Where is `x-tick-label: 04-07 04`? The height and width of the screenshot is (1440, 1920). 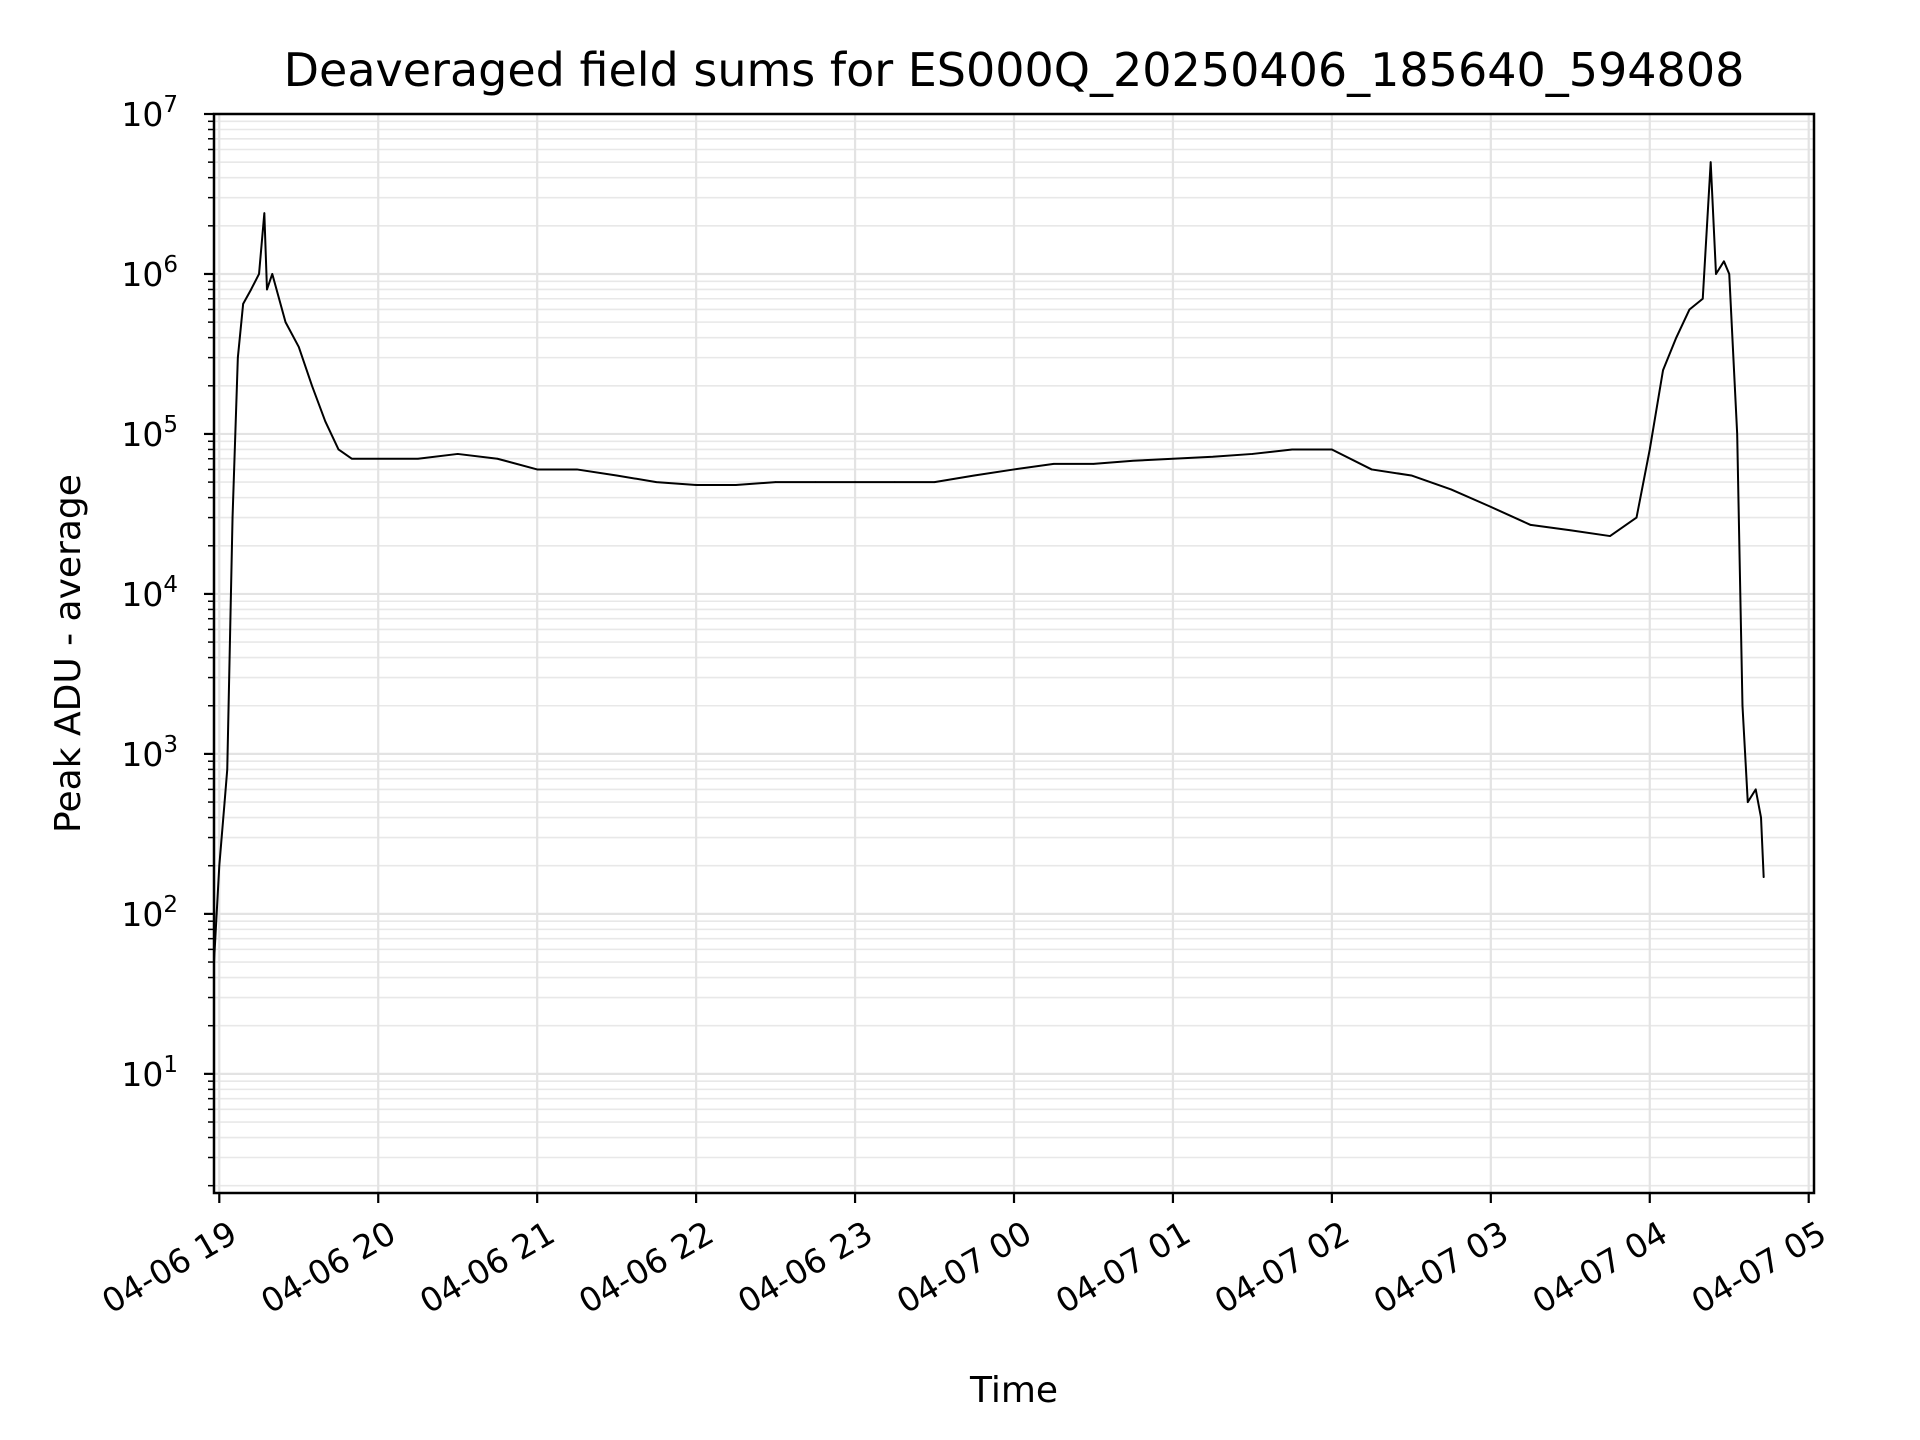 x-tick-label: 04-07 04 is located at coordinates (1600, 1267).